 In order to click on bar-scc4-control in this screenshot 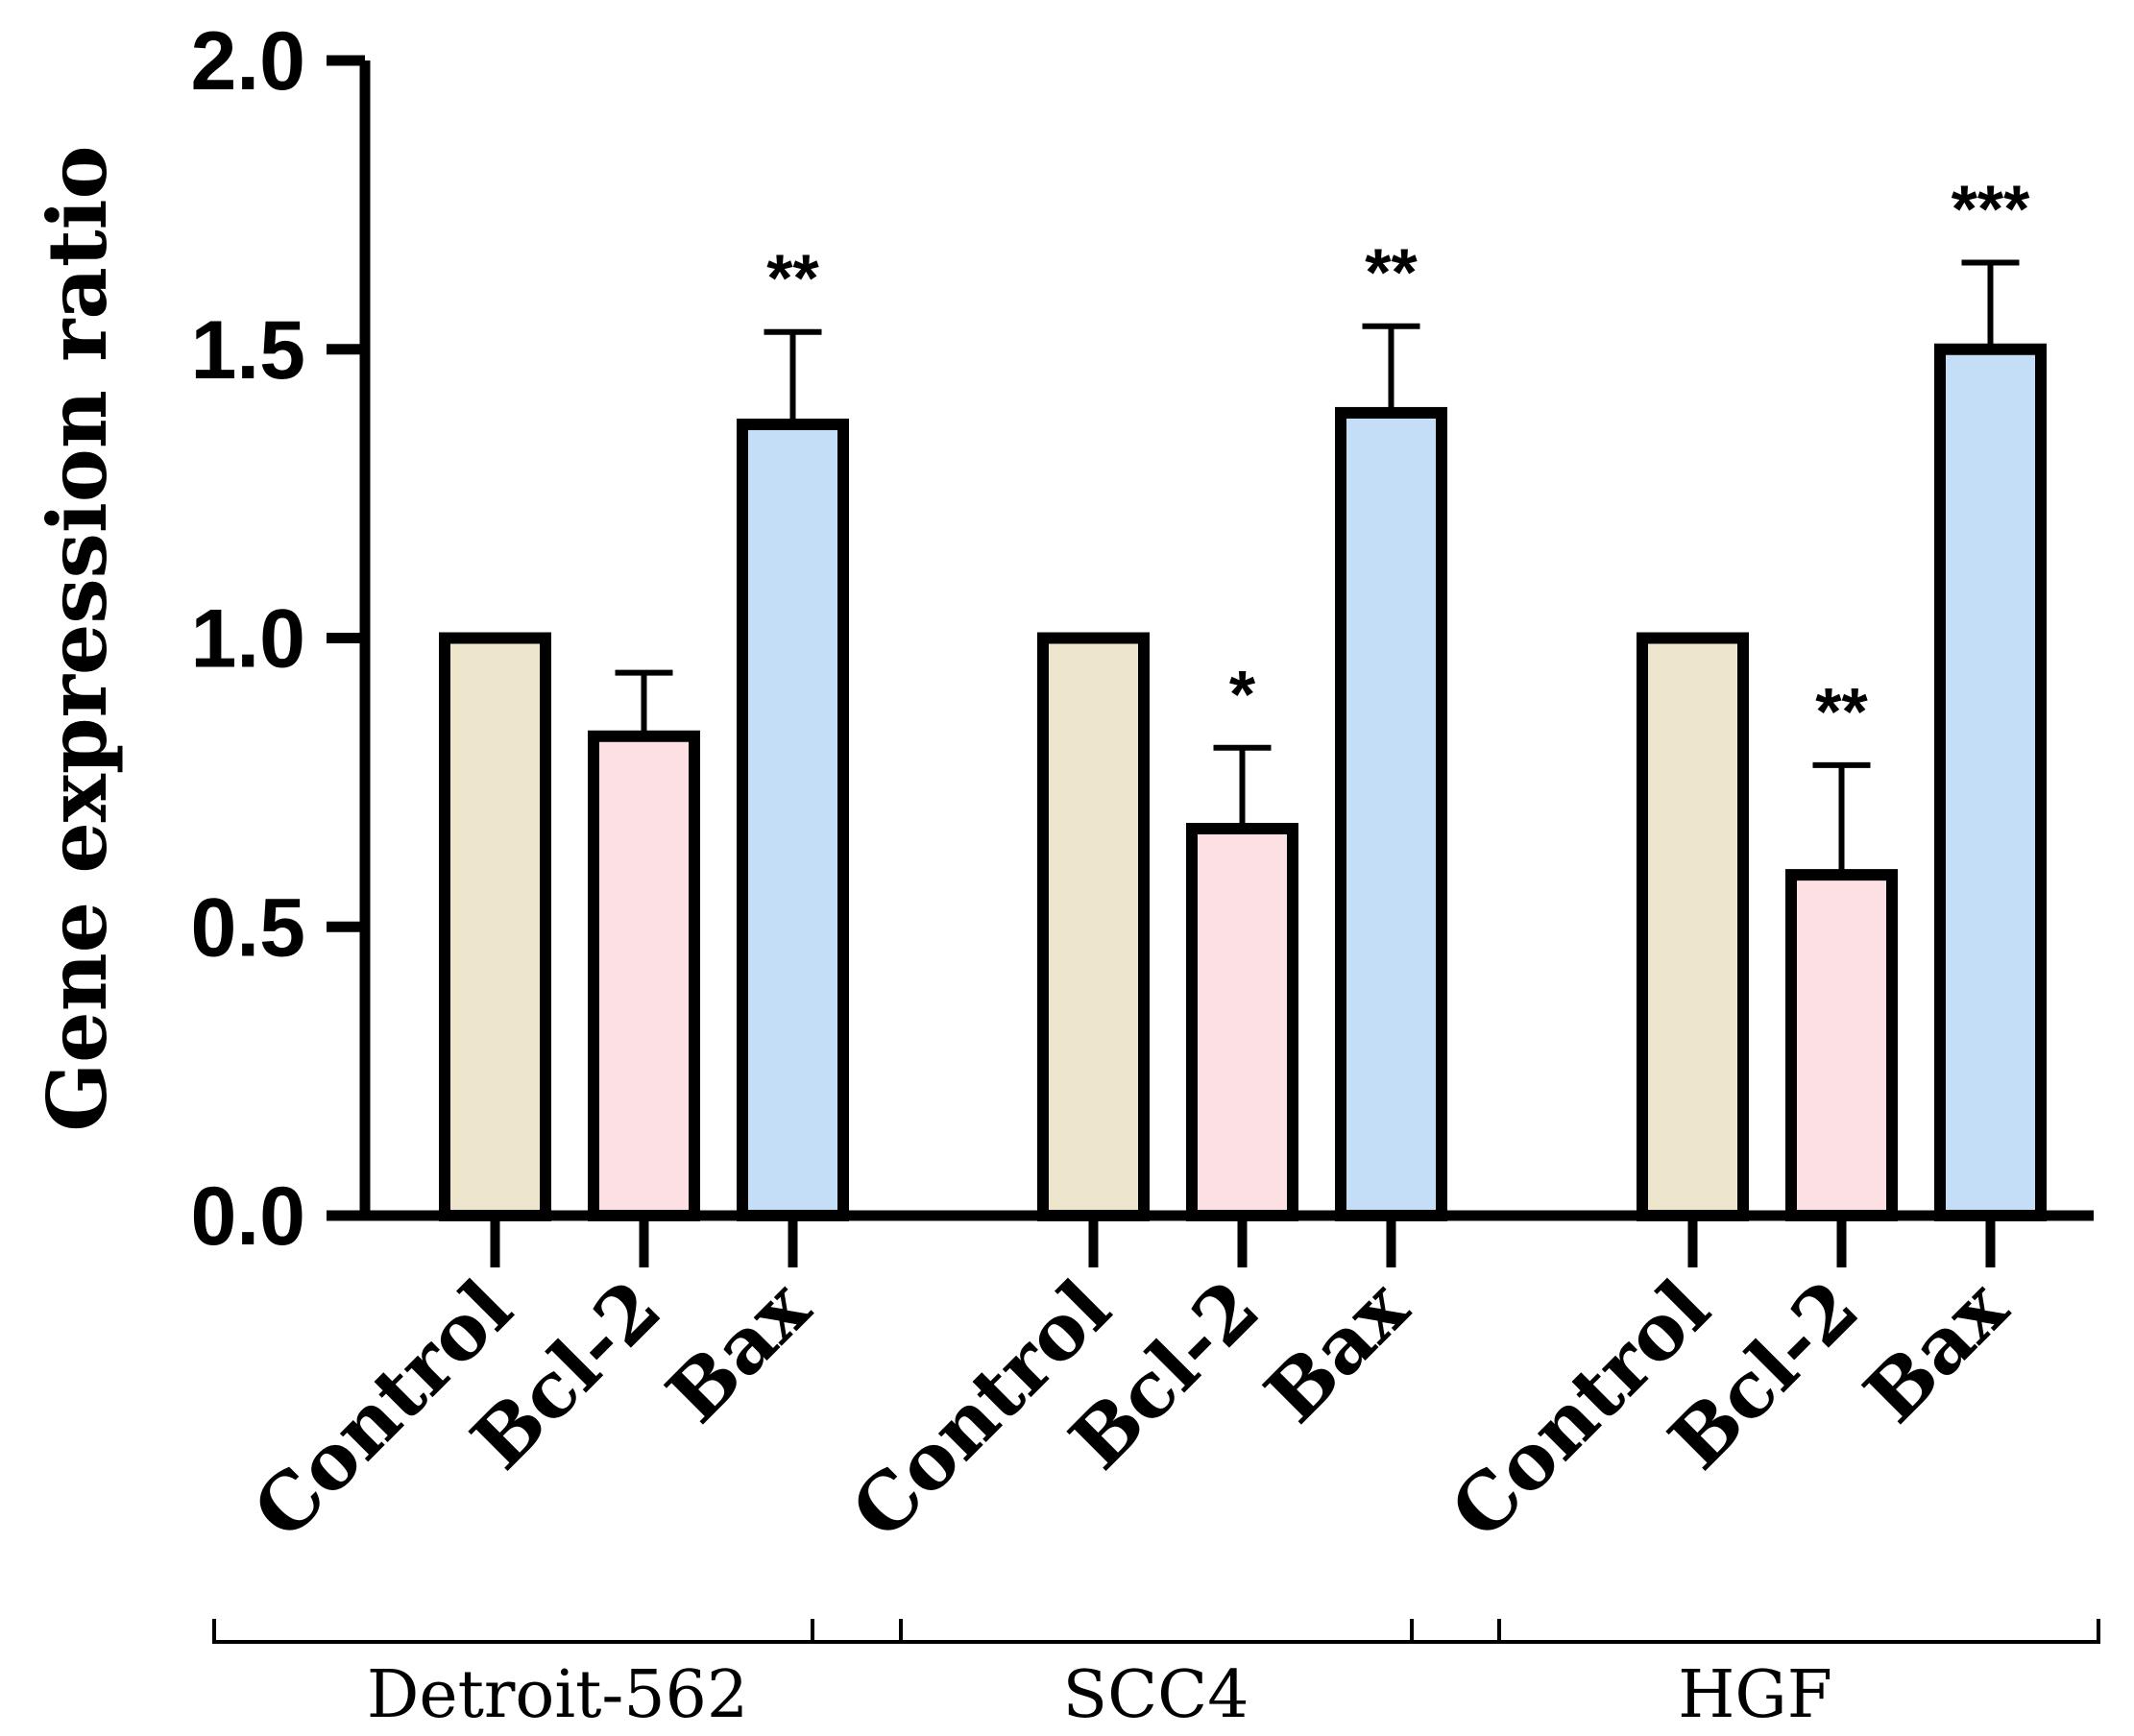, I will do `click(1093, 926)`.